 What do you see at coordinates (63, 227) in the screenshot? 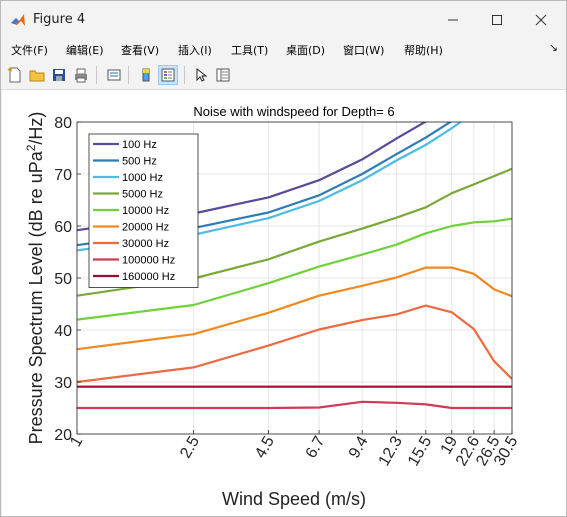
I see `y-tick-label: 60` at bounding box center [63, 227].